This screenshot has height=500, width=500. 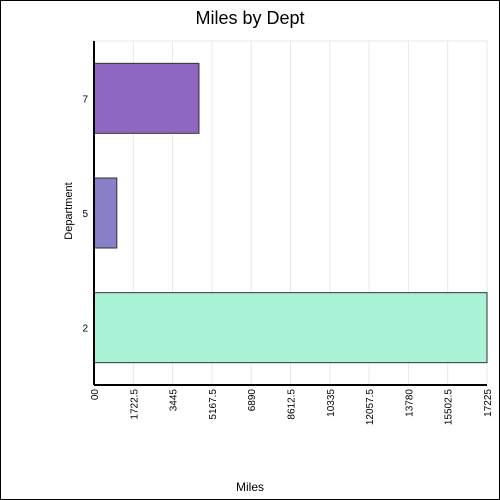 What do you see at coordinates (250, 18) in the screenshot?
I see `chart-title: Miles by Dept` at bounding box center [250, 18].